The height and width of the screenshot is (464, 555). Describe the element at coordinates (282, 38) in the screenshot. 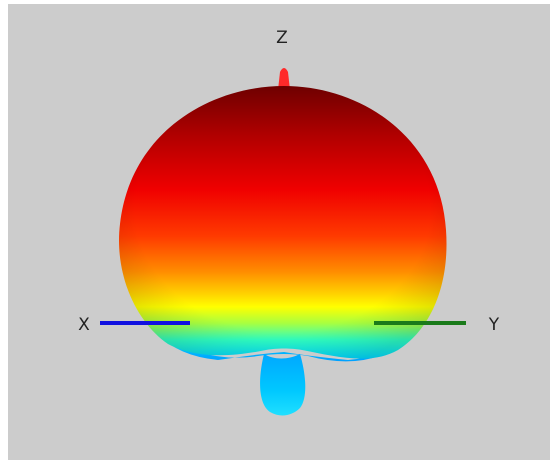

I see `z-axis-label: Z` at that location.